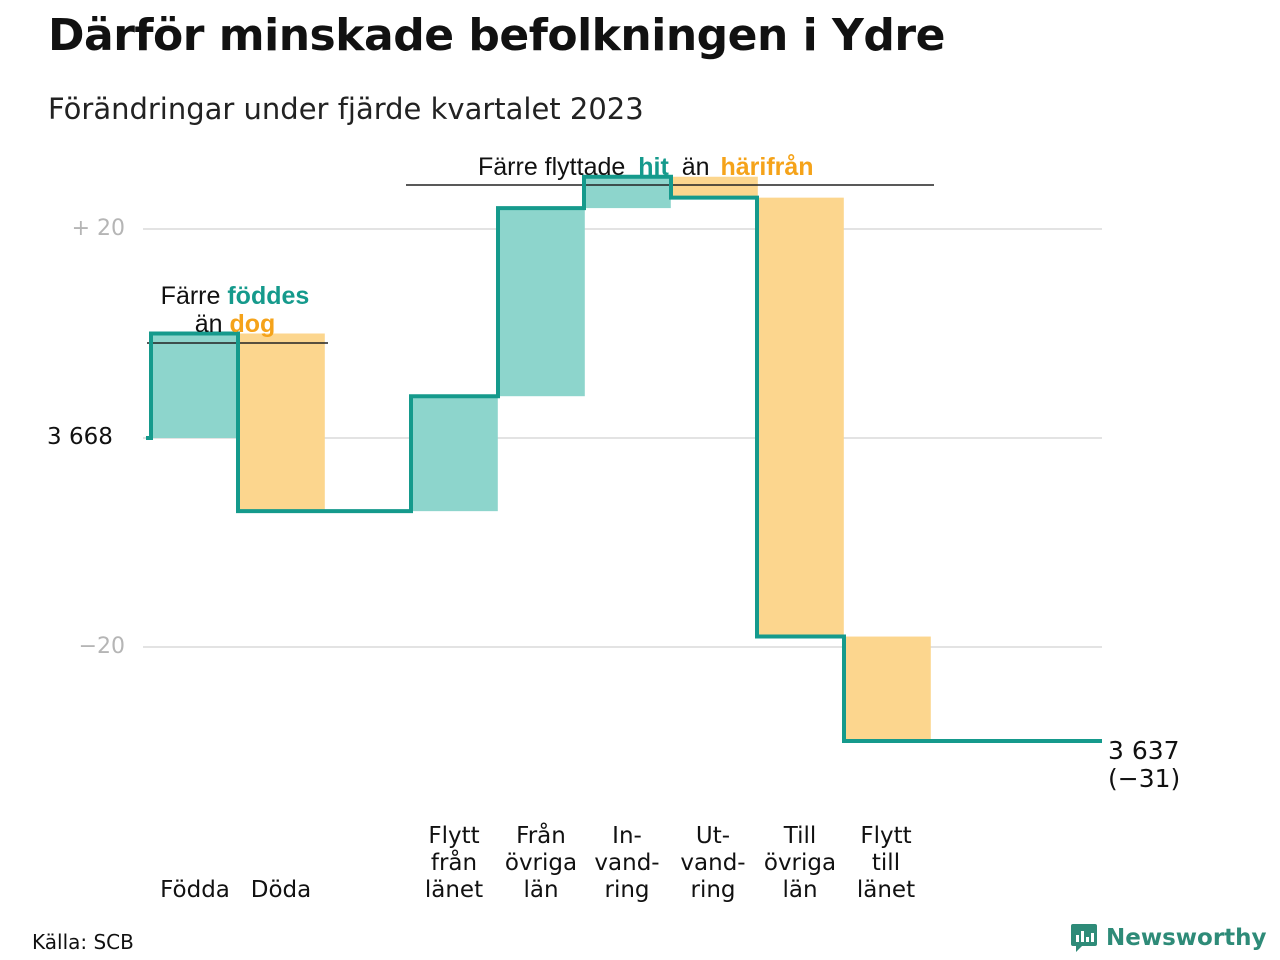 The image size is (1280, 960). I want to click on end-value-label: 3 637 (−31), so click(1144, 765).